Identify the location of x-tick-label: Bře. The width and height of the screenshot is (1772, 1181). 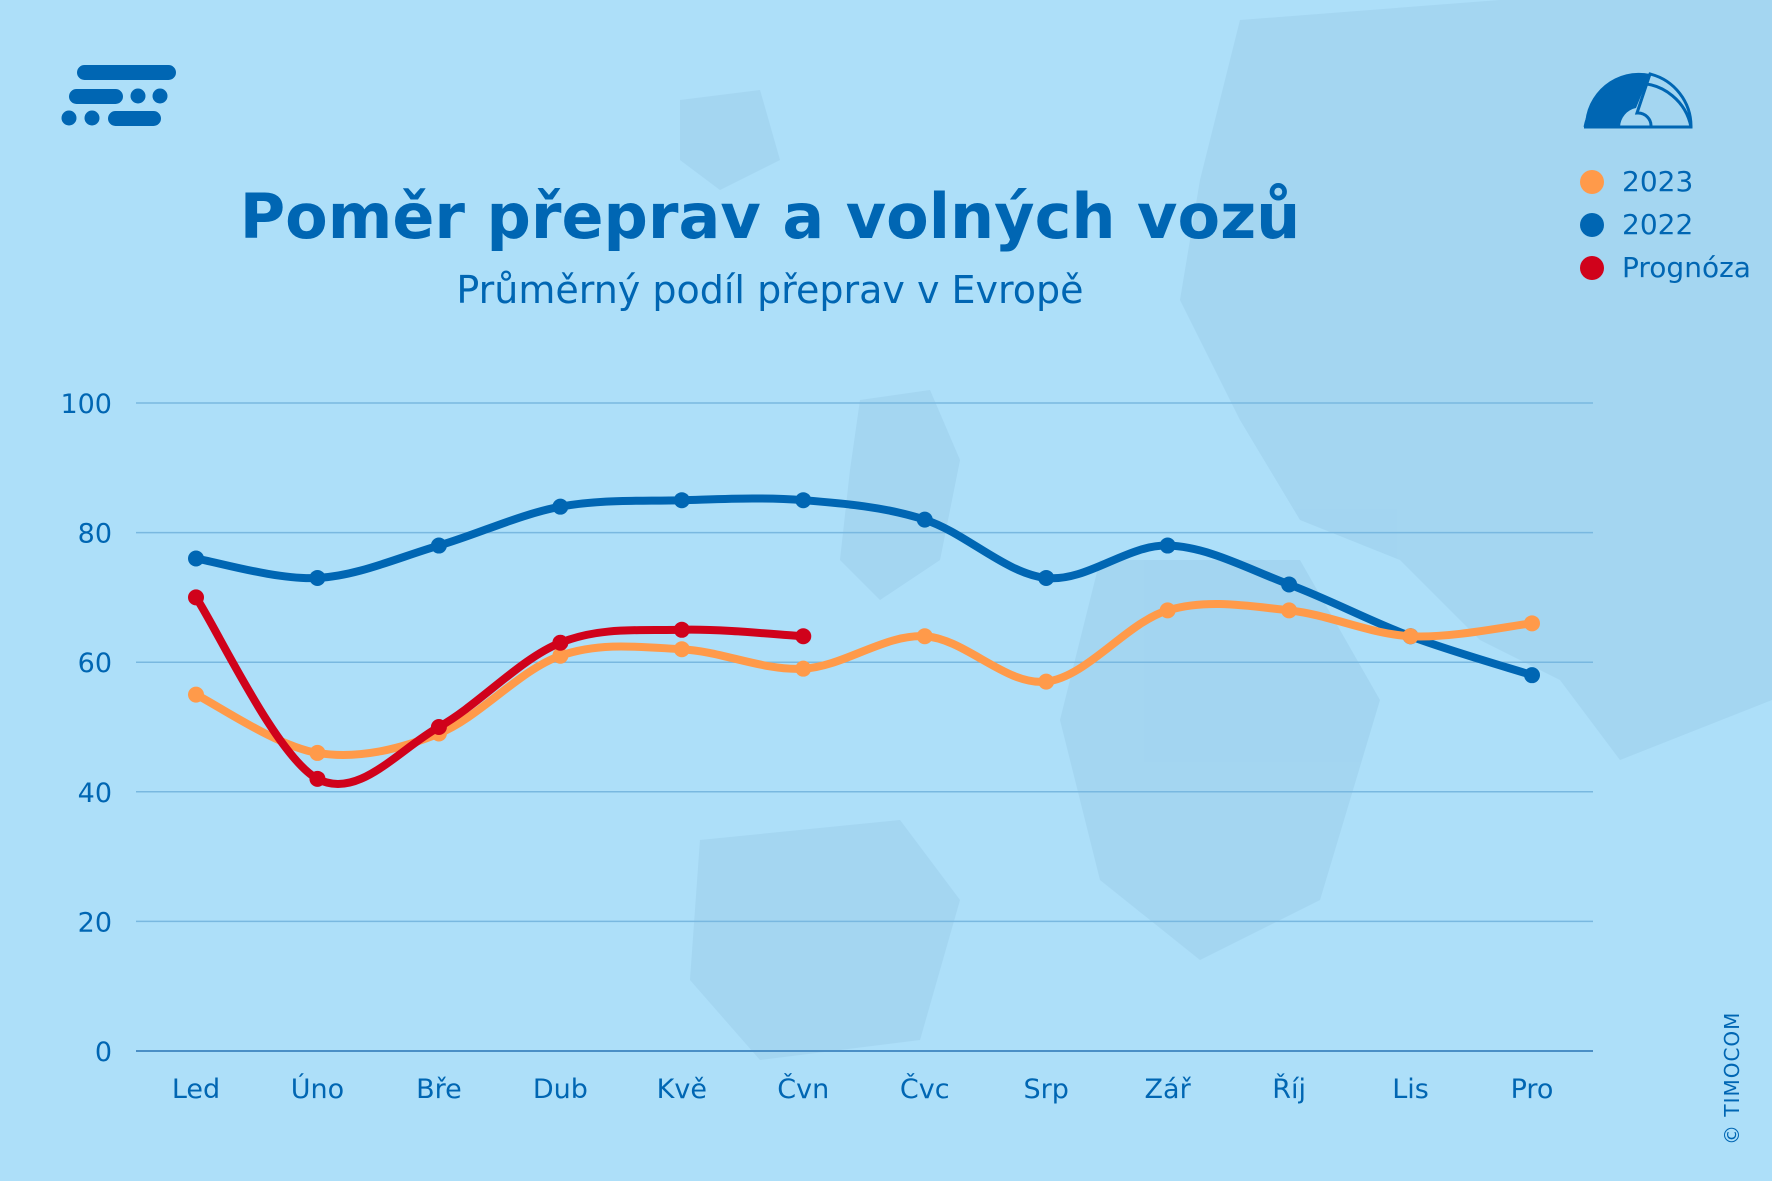
(439, 1089).